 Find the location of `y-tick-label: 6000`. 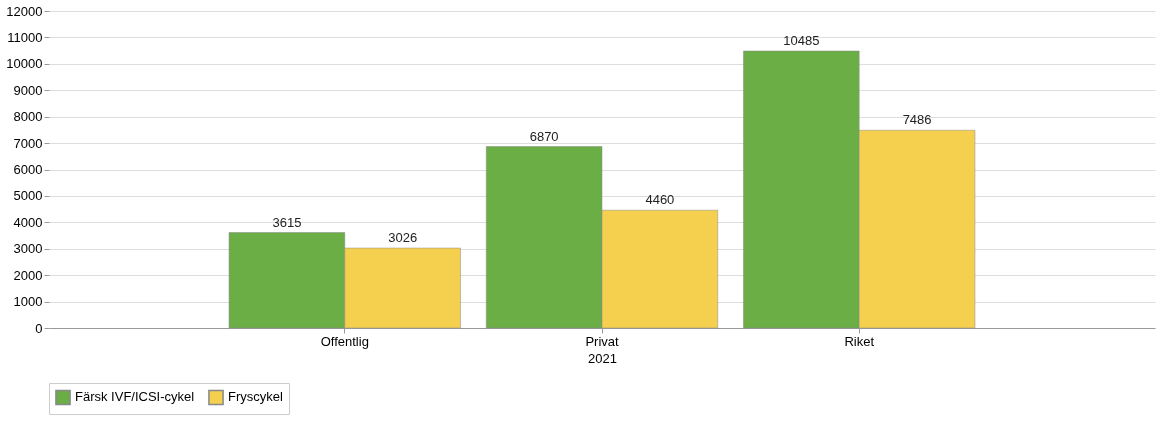

y-tick-label: 6000 is located at coordinates (28, 169).